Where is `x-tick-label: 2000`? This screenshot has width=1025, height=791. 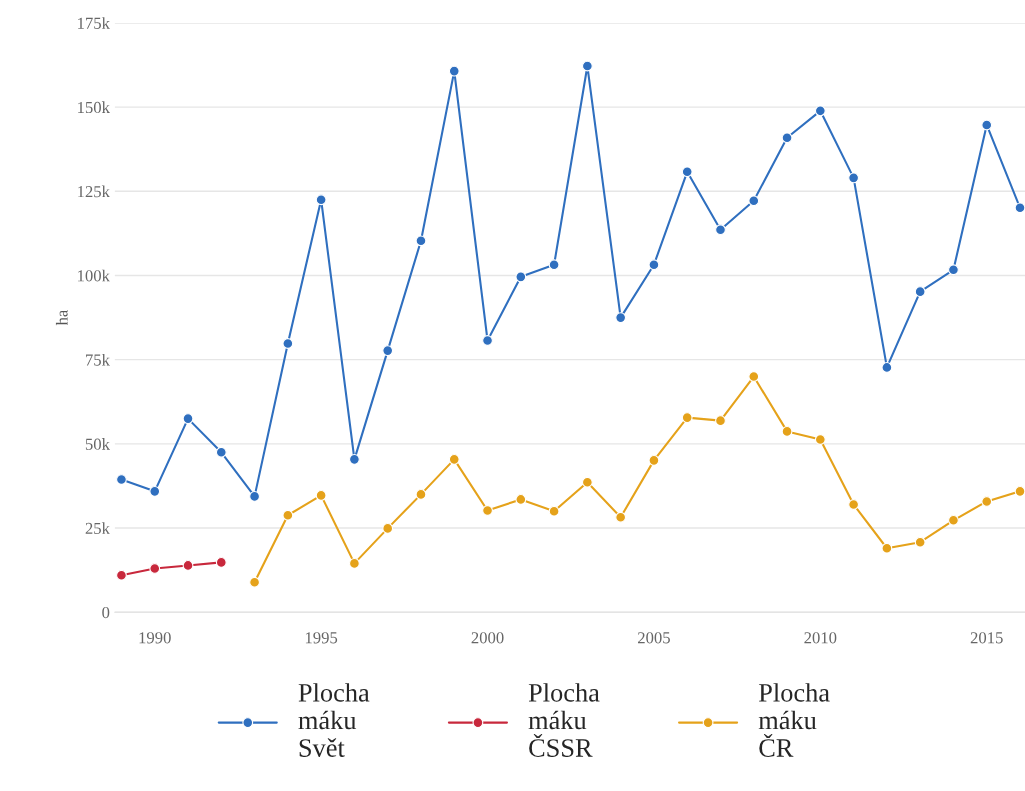 x-tick-label: 2000 is located at coordinates (487, 638).